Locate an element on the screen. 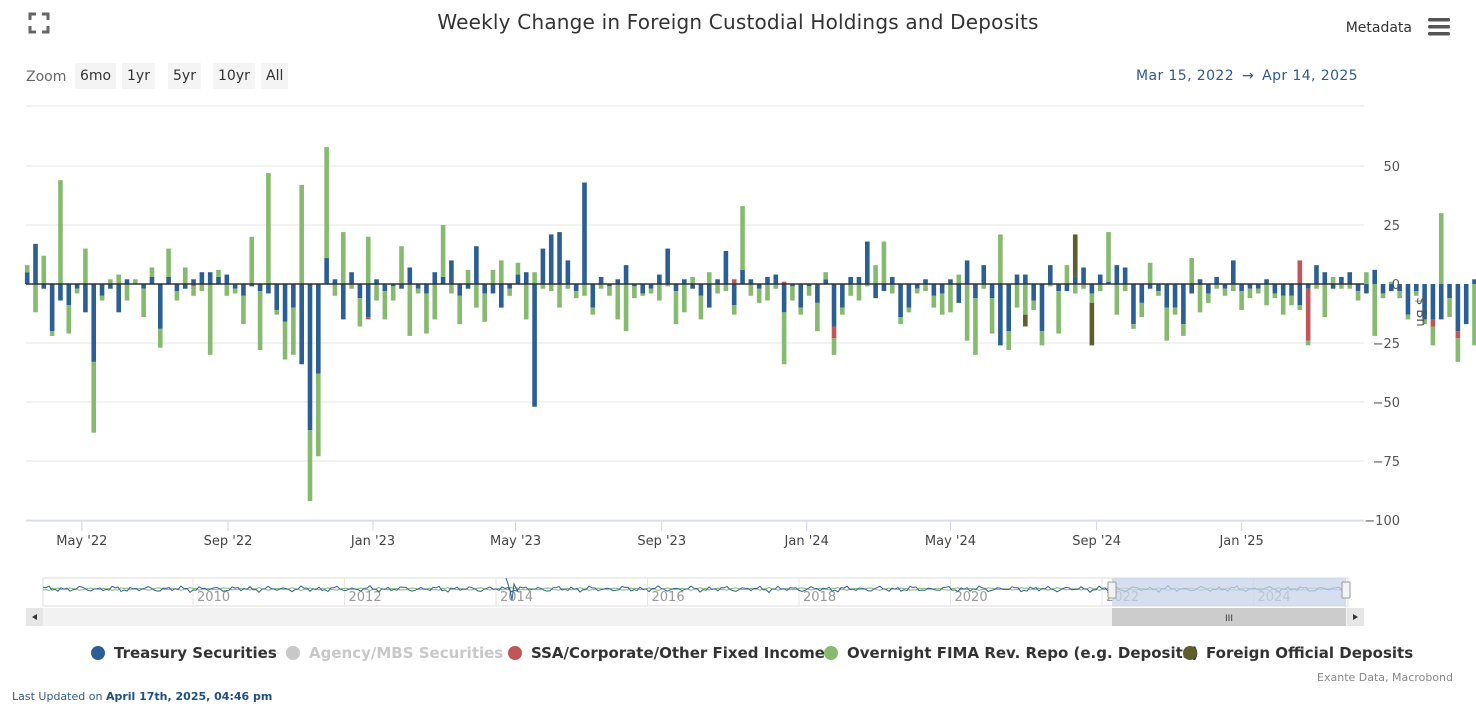 This screenshot has width=1476, height=717. zoom-5yr-button: 5yr is located at coordinates (184, 76).